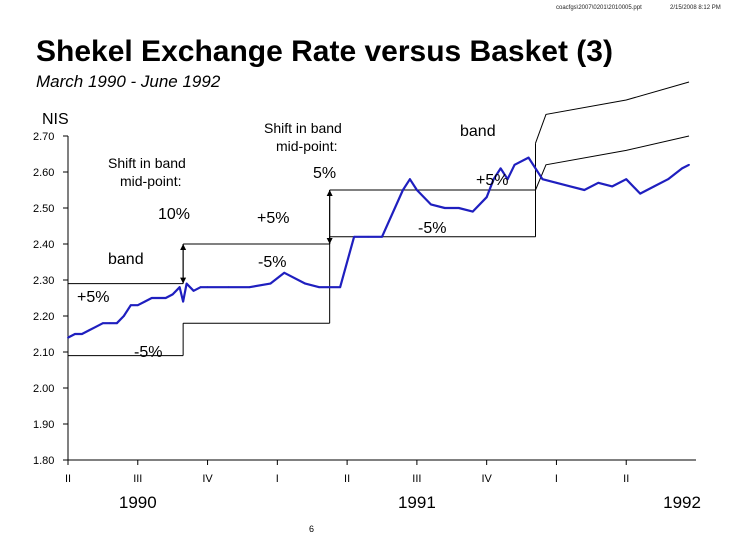 The image size is (756, 540). Describe the element at coordinates (306, 146) in the screenshot. I see `annotation-shift-5-line2: mid-point:` at that location.